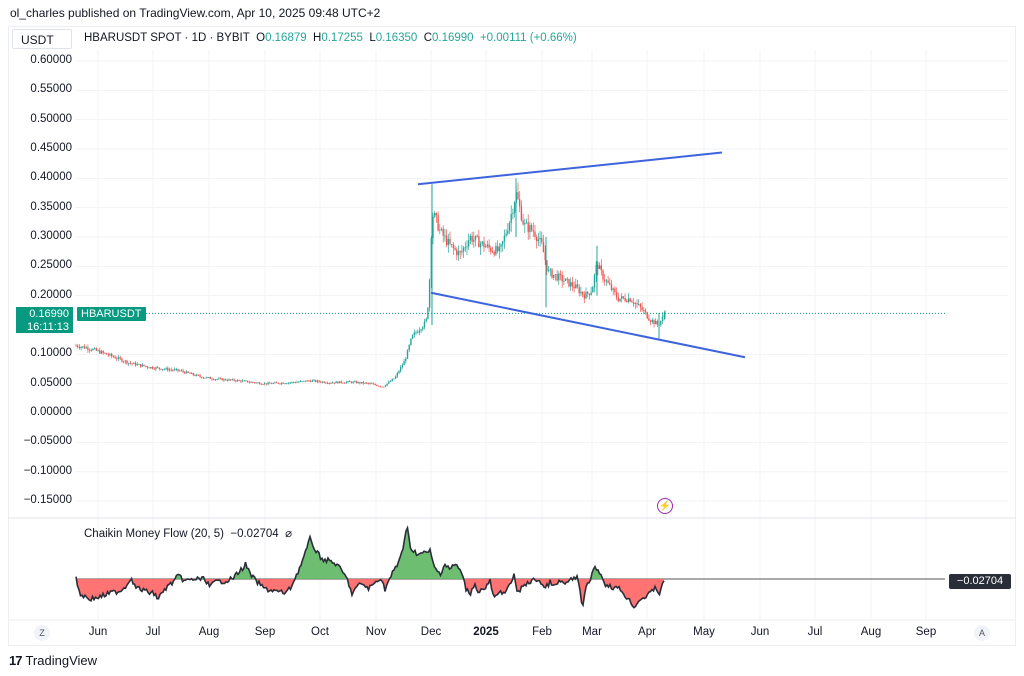 The height and width of the screenshot is (676, 1024). I want to click on price-tick: 0.40000, so click(51, 177).